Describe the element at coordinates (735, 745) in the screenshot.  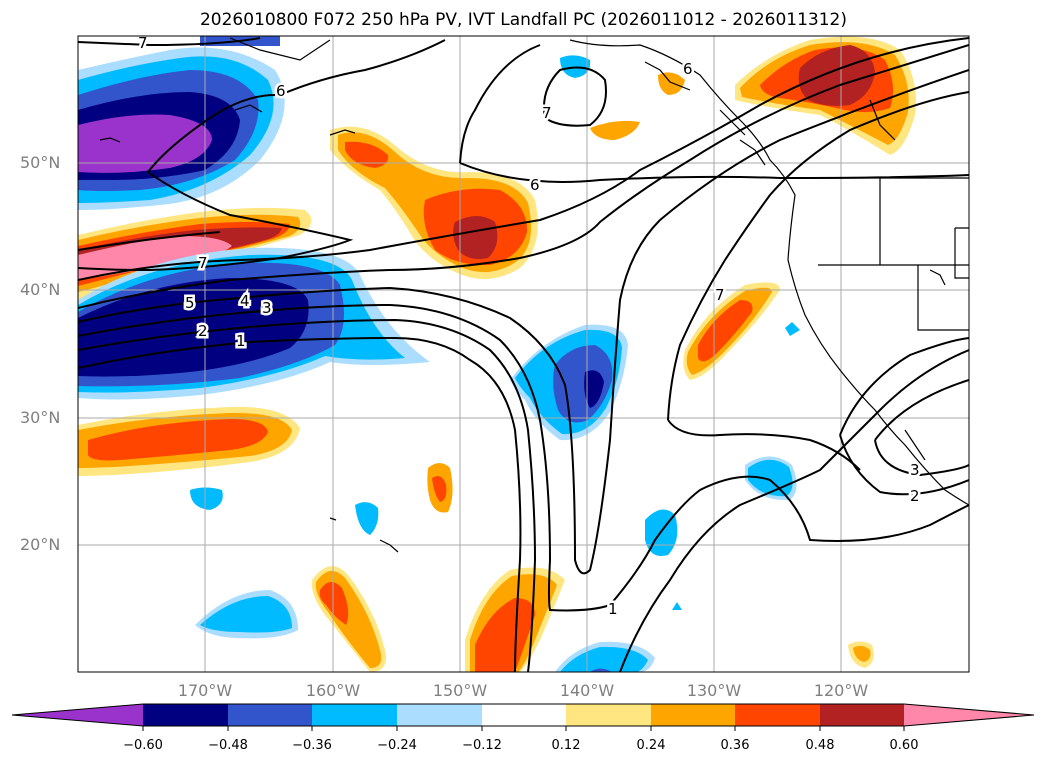
I see `colorbar-tick-label: 0.36` at that location.